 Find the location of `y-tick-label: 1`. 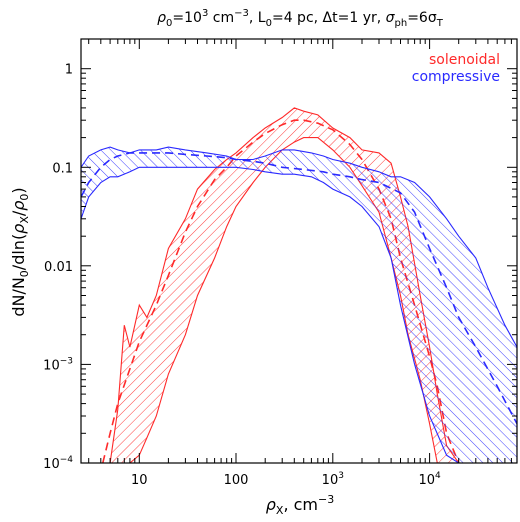

y-tick-label: 1 is located at coordinates (69, 70).